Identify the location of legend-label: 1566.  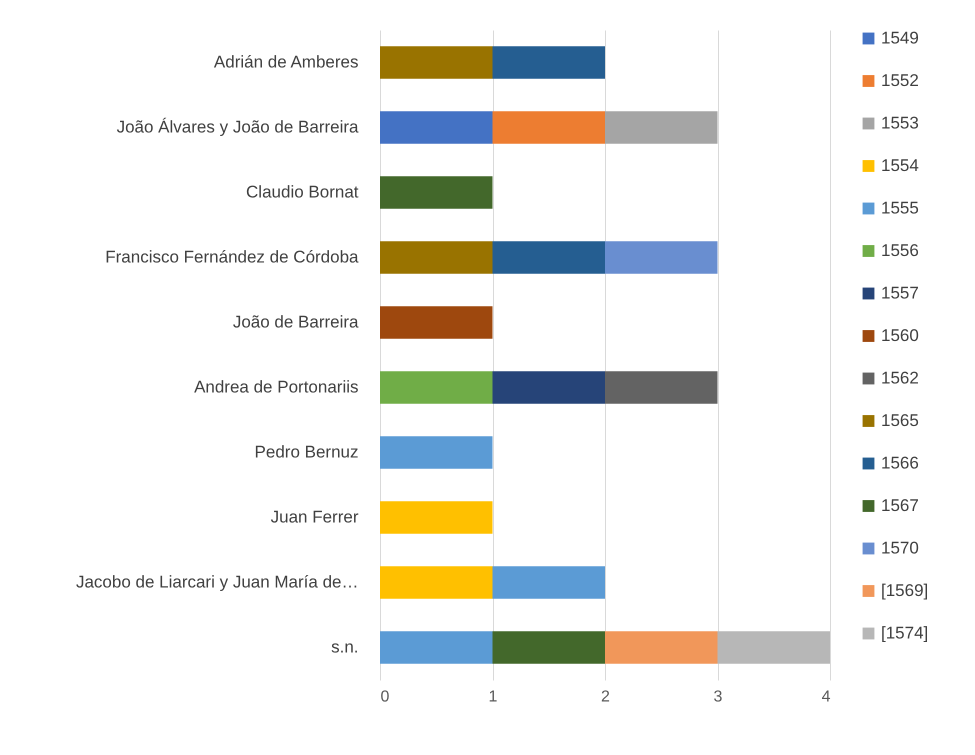
(900, 463).